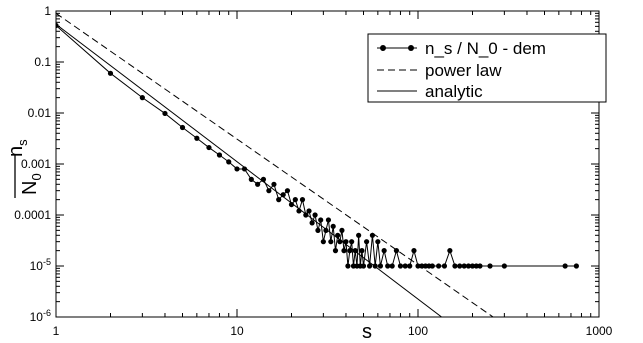 This screenshot has width=643, height=343. I want to click on x-tick-label: 100, so click(418, 331).